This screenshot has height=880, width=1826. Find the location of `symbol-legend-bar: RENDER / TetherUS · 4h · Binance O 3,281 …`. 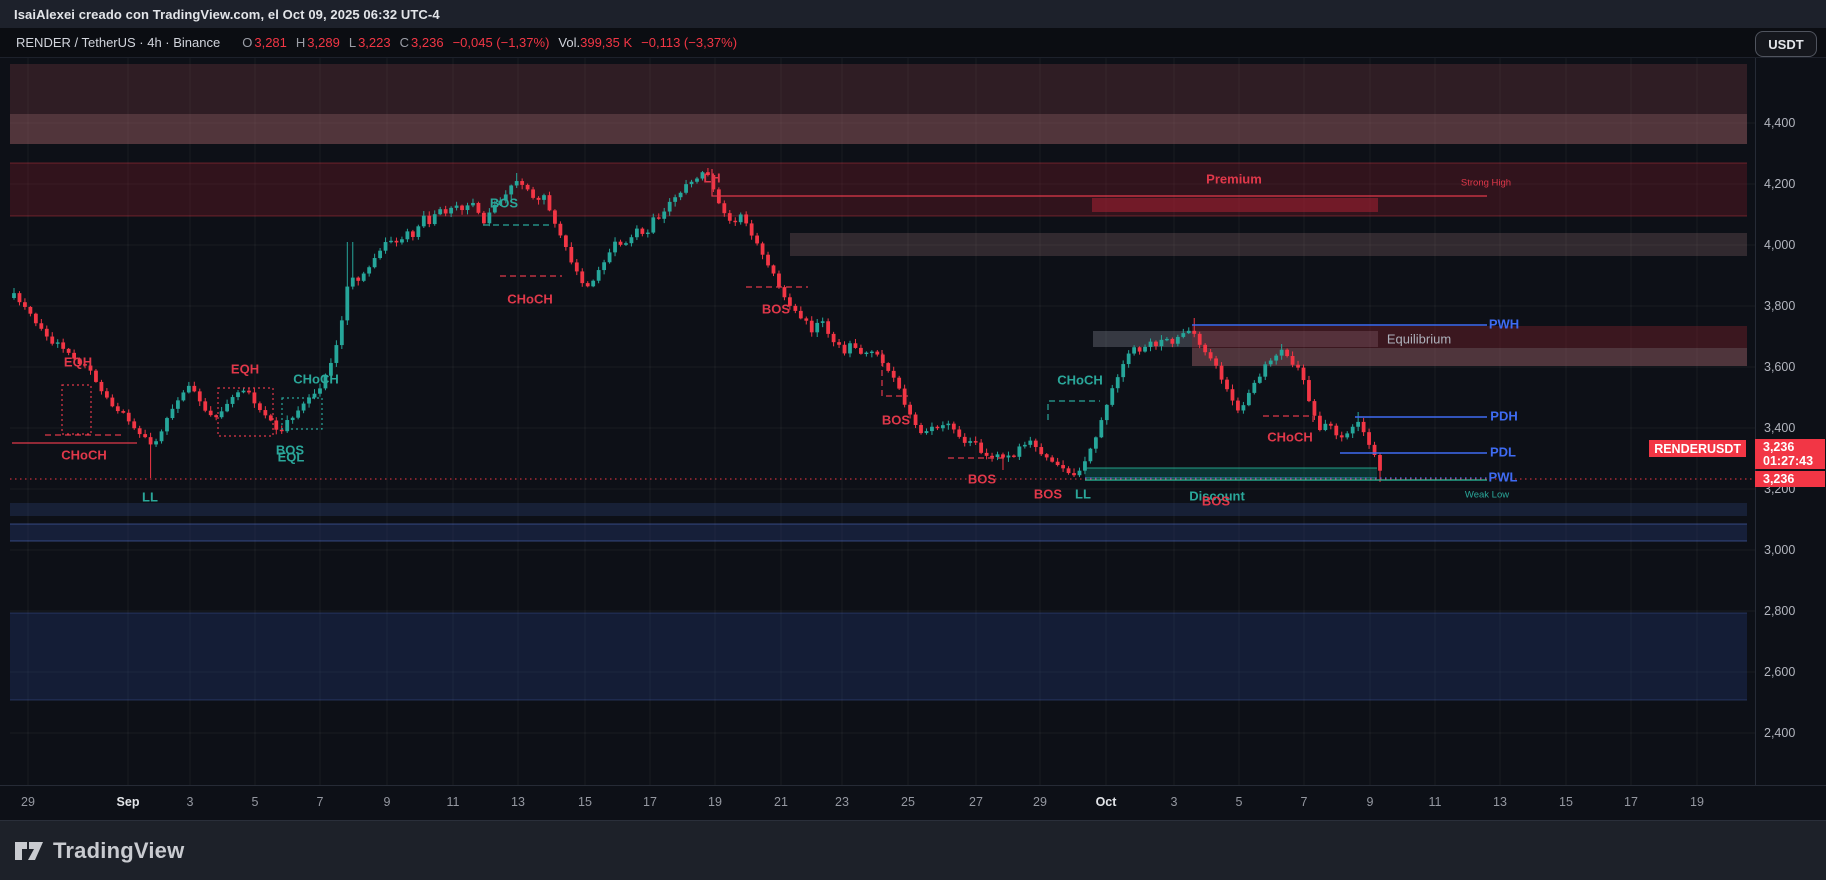

symbol-legend-bar: RENDER / TetherUS · 4h · Binance O 3,281 … is located at coordinates (913, 43).